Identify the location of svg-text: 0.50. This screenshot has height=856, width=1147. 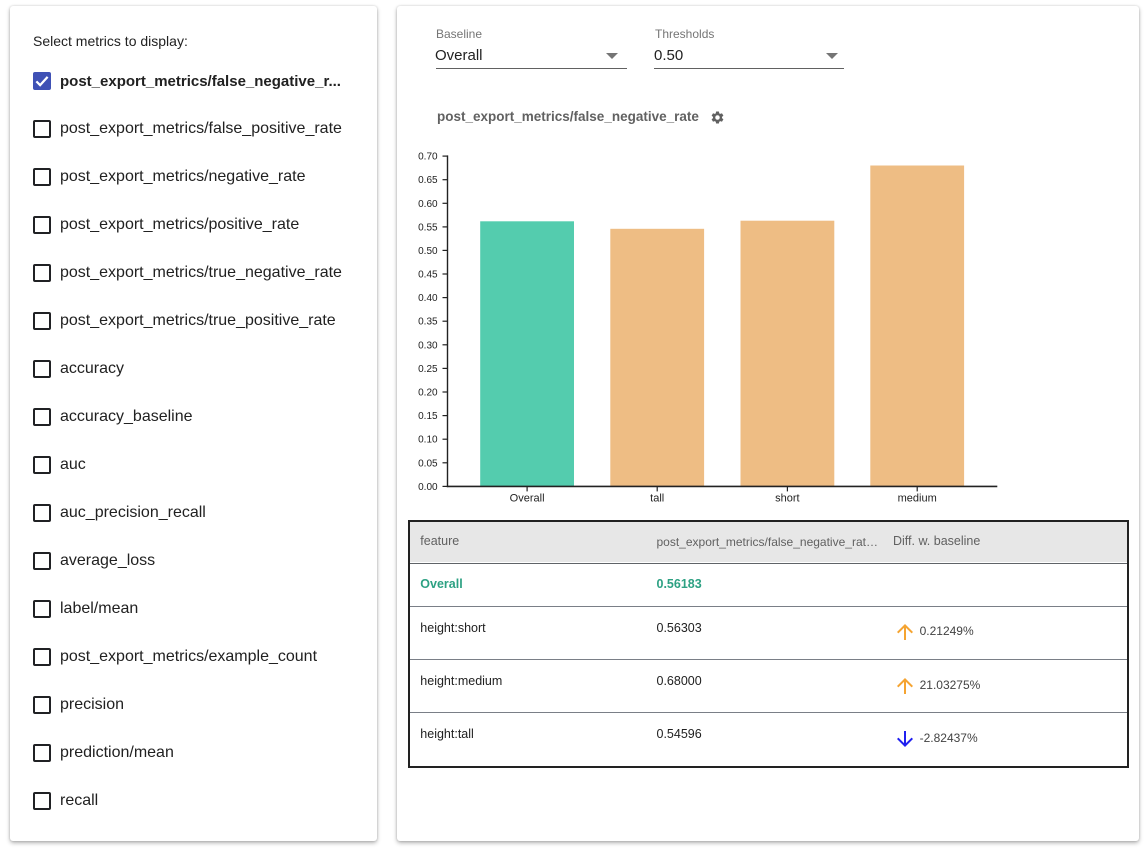
(428, 251).